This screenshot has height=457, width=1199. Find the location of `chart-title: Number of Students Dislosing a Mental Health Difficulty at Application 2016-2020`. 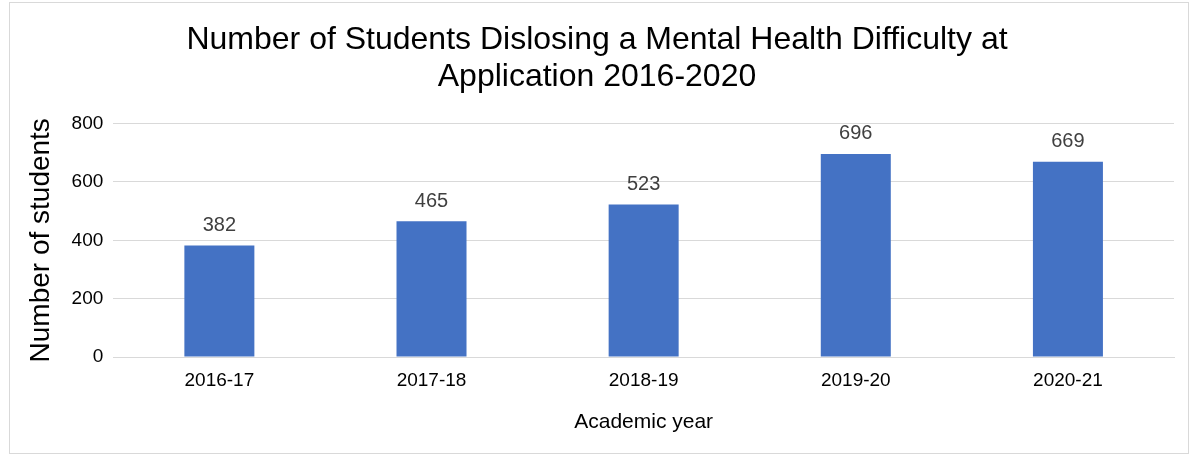

chart-title: Number of Students Dislosing a Mental Health Difficulty at Application 2016-2020 is located at coordinates (597, 57).